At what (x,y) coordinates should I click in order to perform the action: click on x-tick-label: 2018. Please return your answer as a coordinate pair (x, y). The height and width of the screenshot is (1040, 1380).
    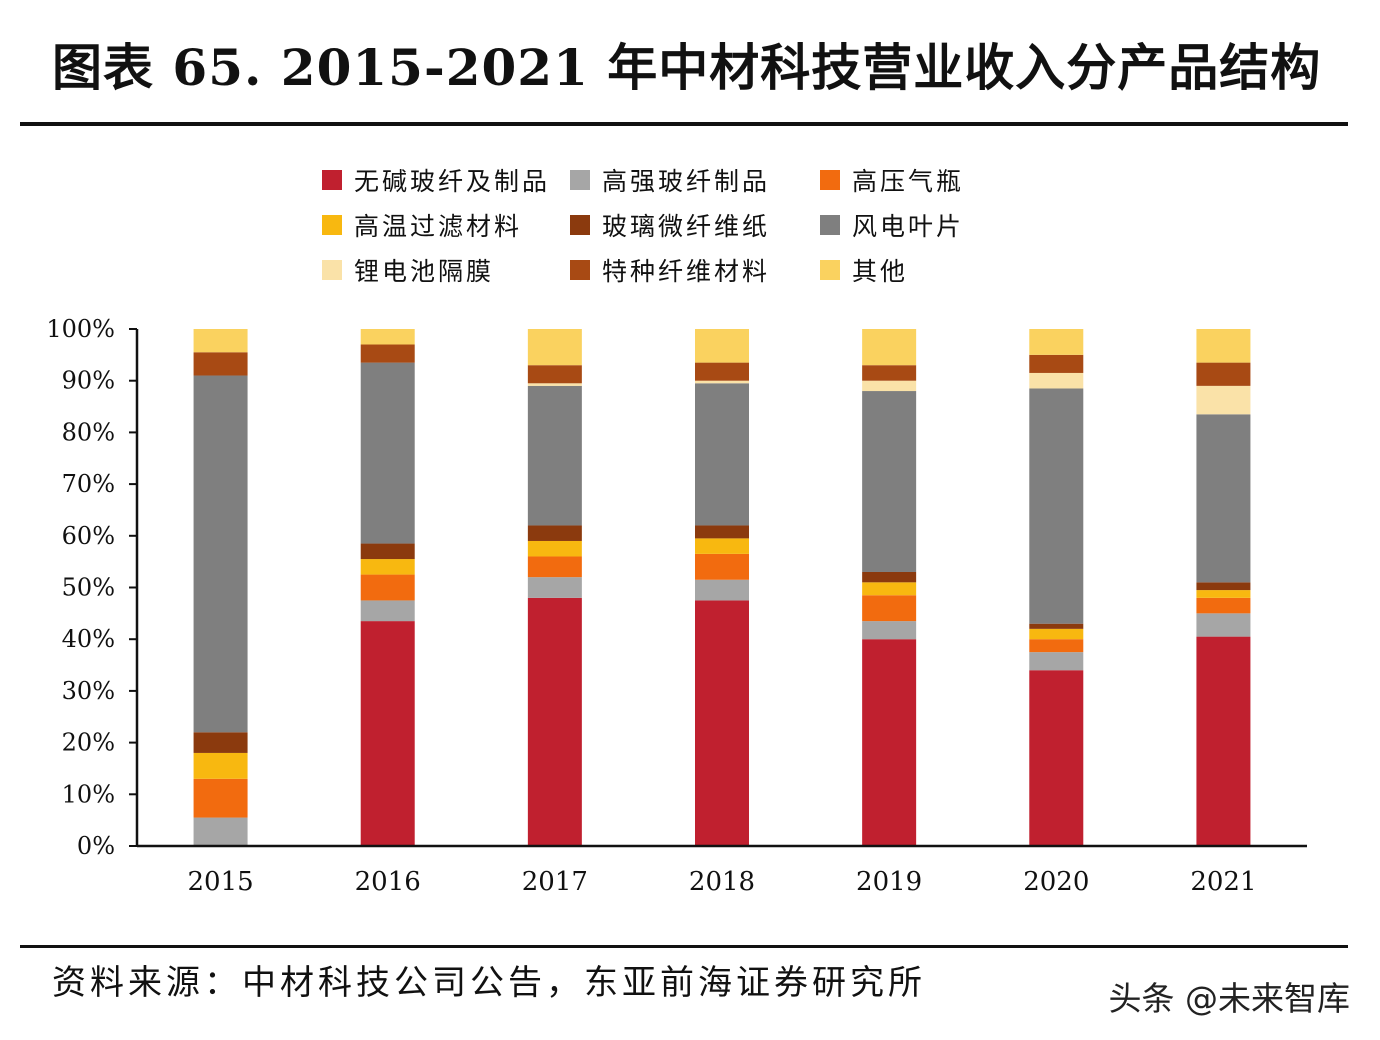
    Looking at the image, I should click on (722, 882).